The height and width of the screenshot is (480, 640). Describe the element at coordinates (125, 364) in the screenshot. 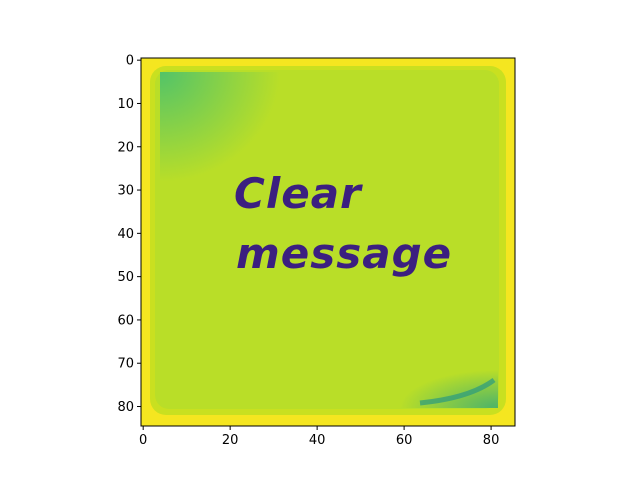

I see `y-tick-label: 70` at that location.